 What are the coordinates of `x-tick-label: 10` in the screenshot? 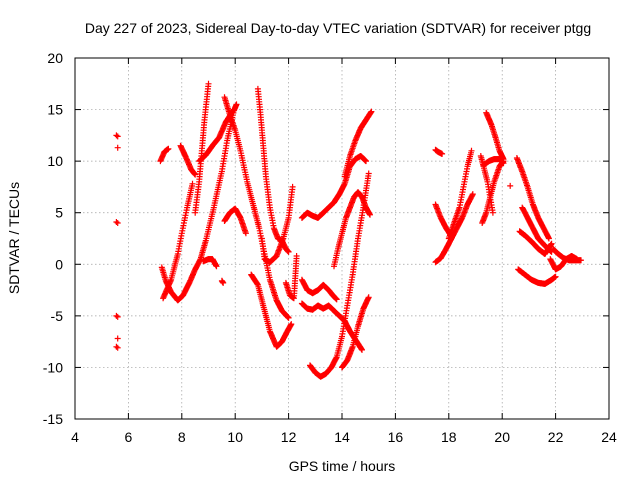 It's located at (235, 437).